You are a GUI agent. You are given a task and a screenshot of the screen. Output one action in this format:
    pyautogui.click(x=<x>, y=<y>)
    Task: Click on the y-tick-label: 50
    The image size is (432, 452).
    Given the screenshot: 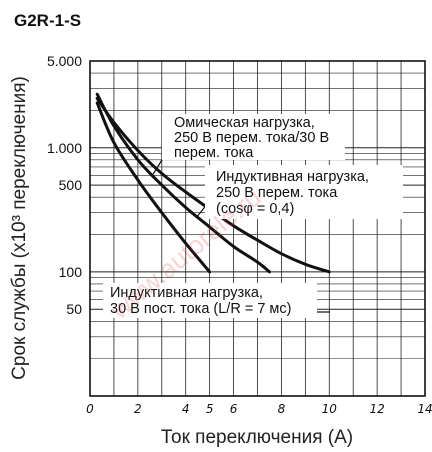 What is the action you would take?
    pyautogui.click(x=74, y=309)
    